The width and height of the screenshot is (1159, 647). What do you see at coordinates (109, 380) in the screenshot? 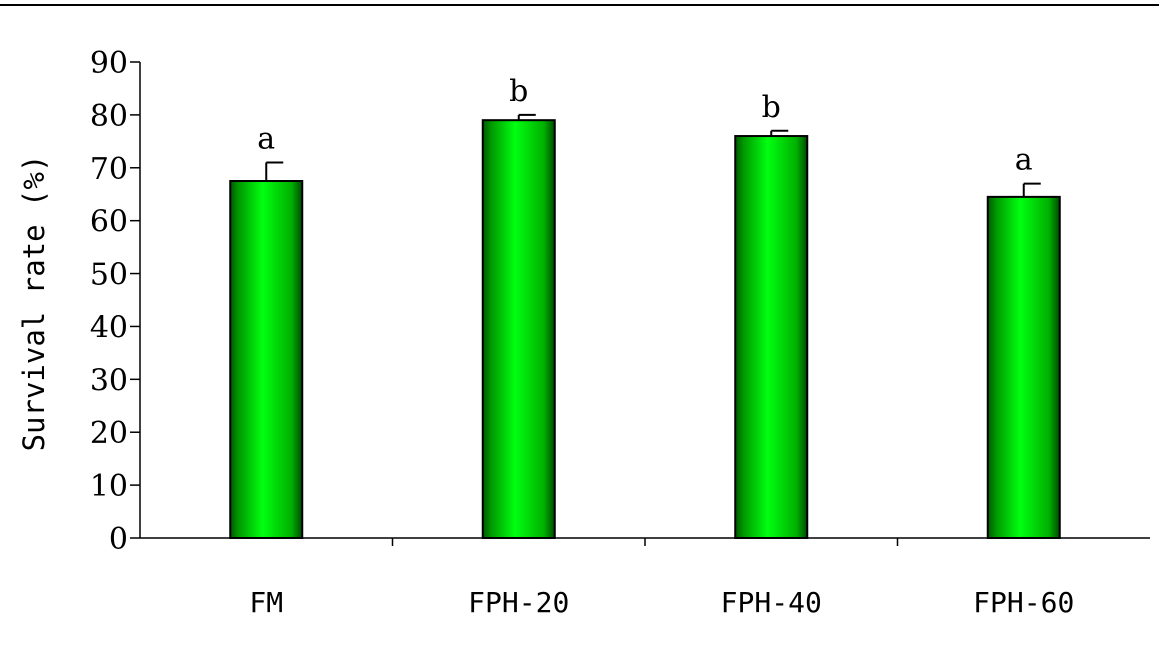
I see `y-tick-label: 30` at bounding box center [109, 380].